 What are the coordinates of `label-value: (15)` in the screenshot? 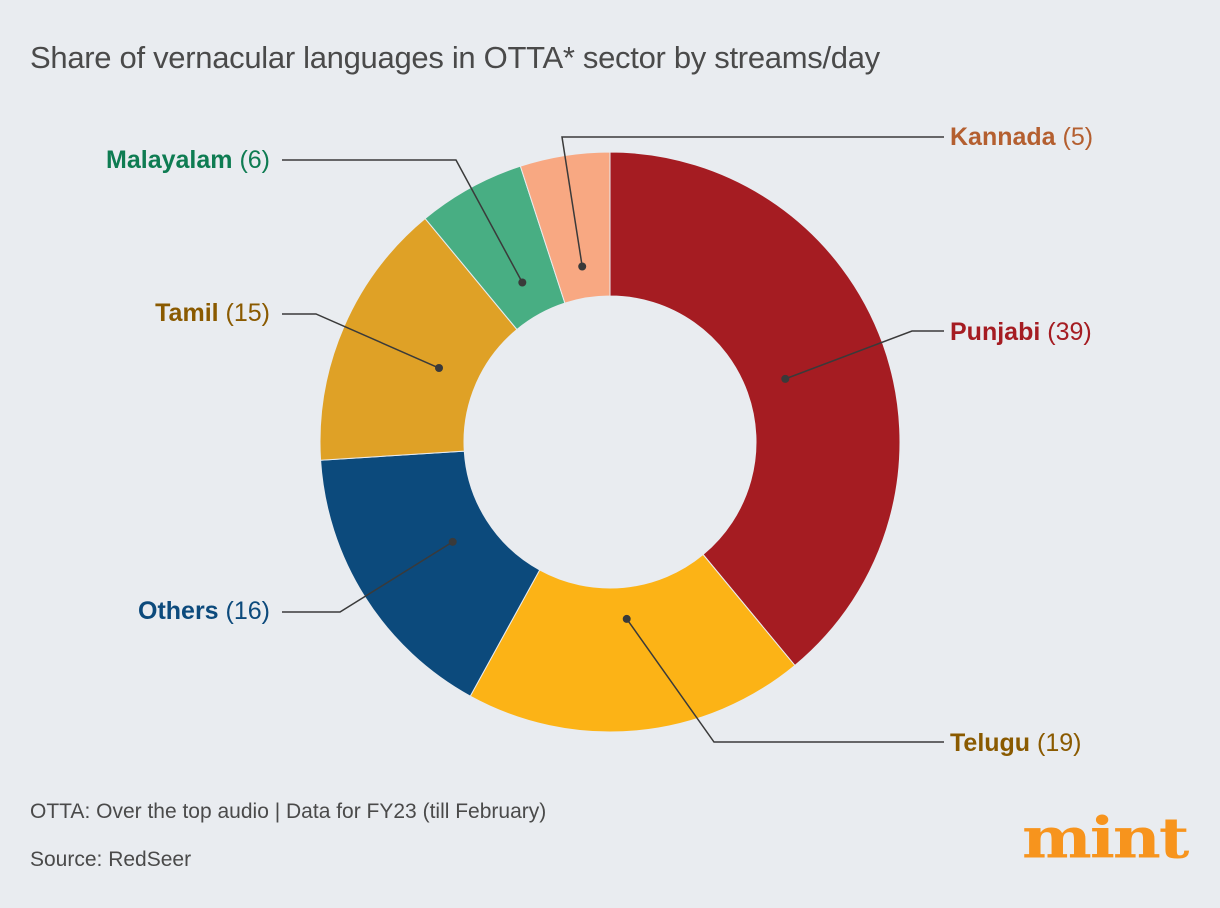 It's located at (244, 313).